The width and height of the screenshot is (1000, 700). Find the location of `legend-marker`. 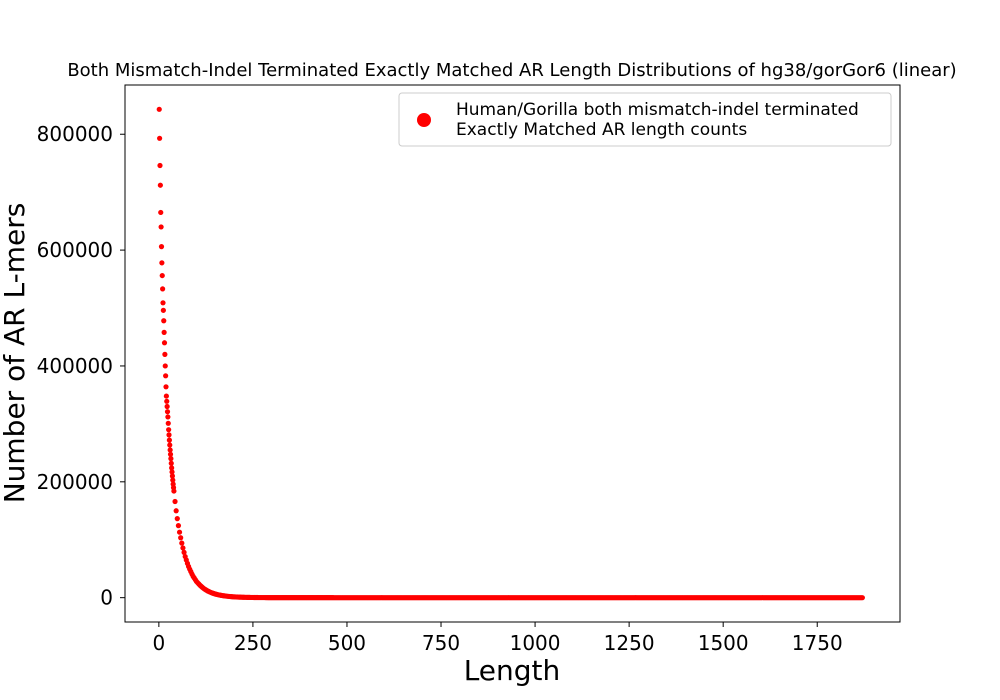

legend-marker is located at coordinates (424, 120).